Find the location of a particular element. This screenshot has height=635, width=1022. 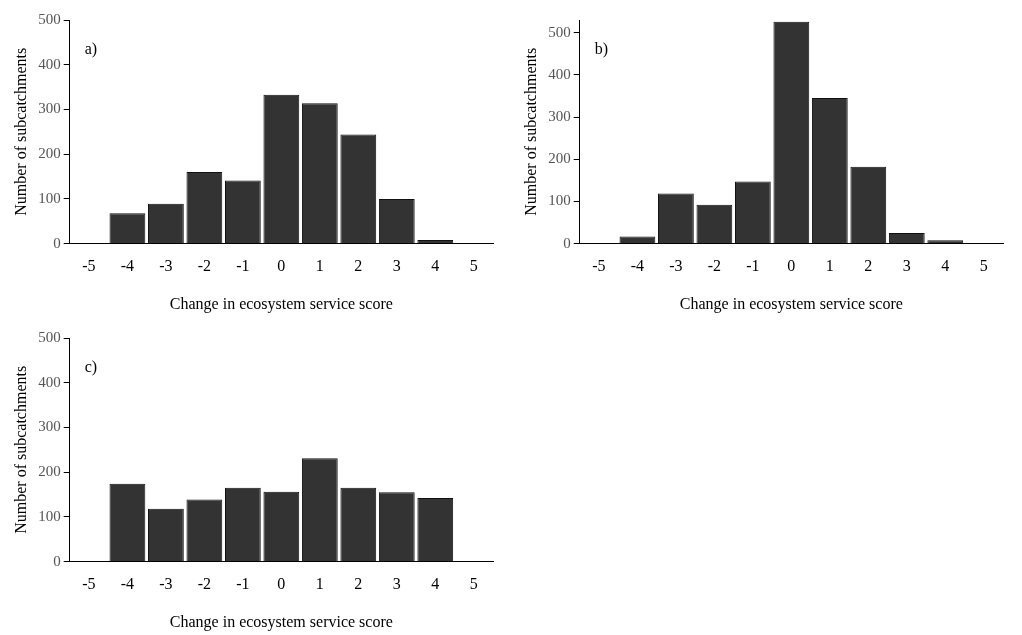

annotation: a) is located at coordinates (91, 49).